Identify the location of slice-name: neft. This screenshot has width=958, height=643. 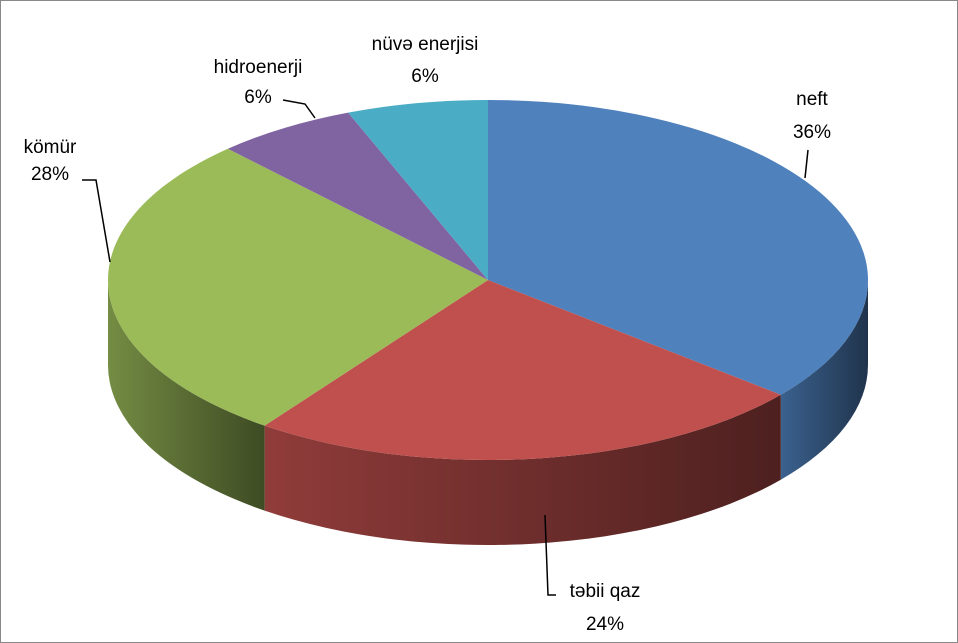
(812, 99).